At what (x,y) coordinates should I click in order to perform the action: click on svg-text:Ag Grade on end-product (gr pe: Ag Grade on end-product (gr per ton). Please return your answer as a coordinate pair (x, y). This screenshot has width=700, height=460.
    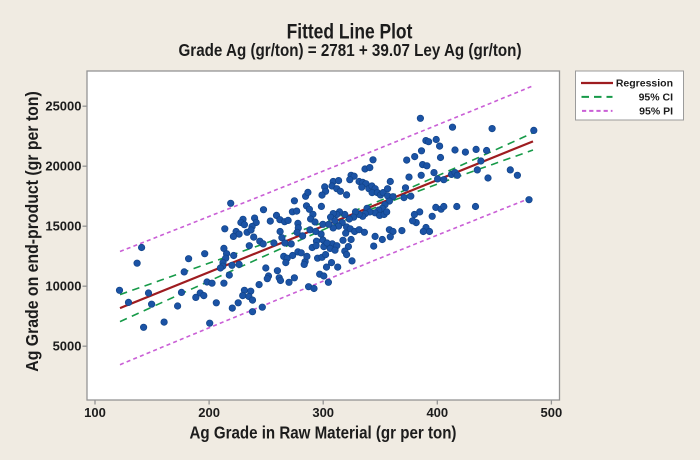
    Looking at the image, I should click on (32, 231).